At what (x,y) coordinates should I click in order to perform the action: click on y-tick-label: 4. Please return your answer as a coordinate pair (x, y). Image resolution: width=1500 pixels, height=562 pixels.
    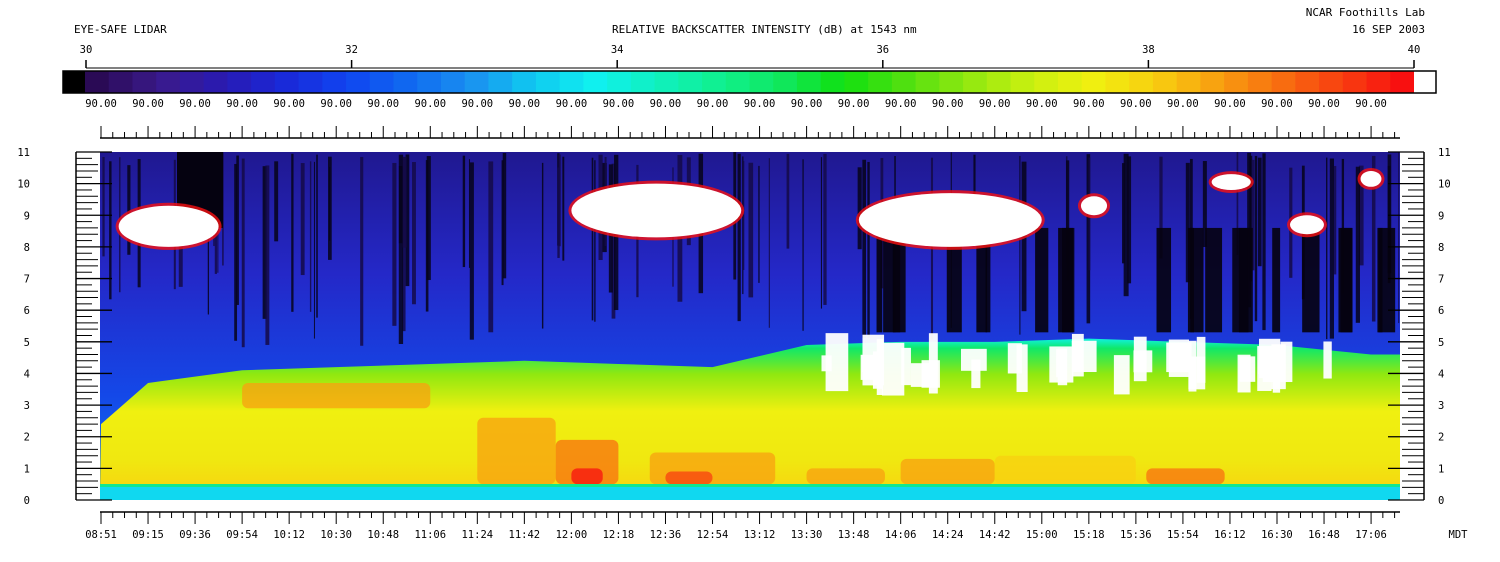
    Looking at the image, I should click on (27, 374).